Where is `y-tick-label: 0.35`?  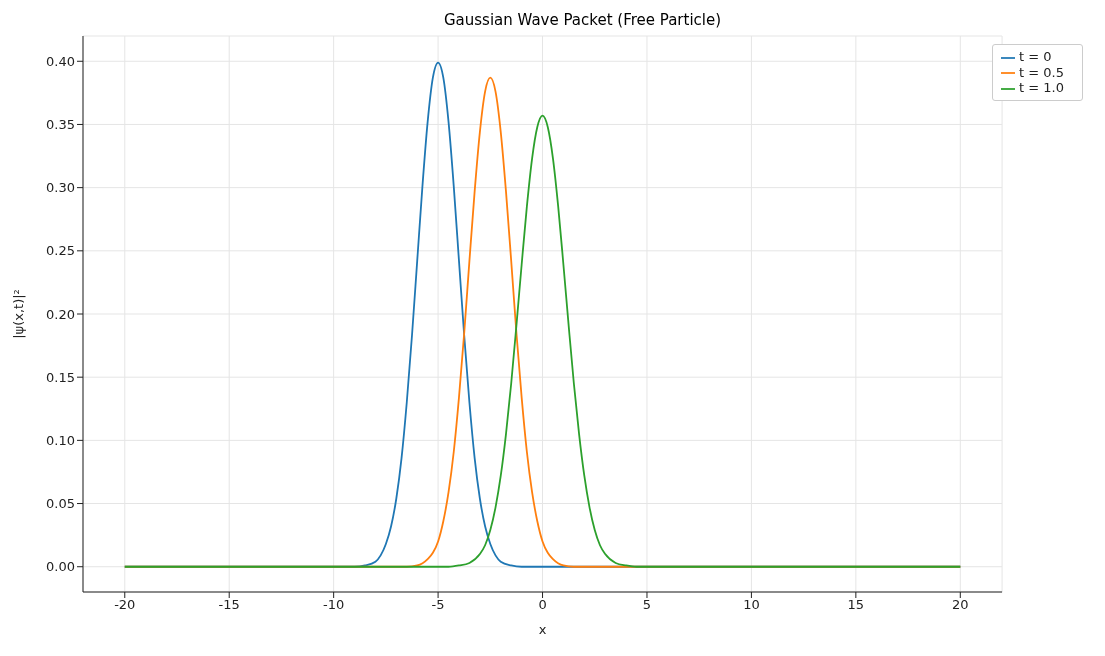
y-tick-label: 0.35 is located at coordinates (60, 125).